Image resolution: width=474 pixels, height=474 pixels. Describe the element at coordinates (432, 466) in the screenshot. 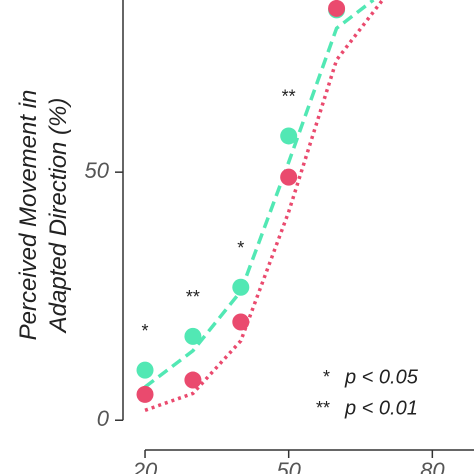

I see `x-tick-label: 80` at that location.